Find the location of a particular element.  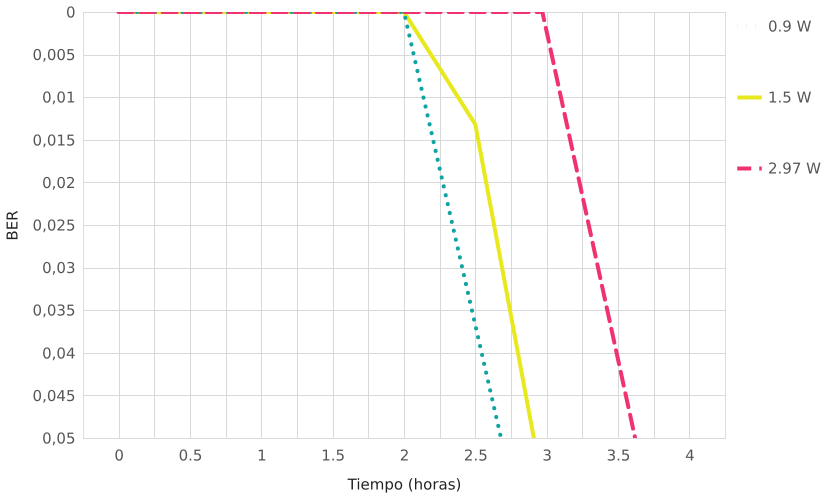

x-tick-label: 4 is located at coordinates (690, 455).